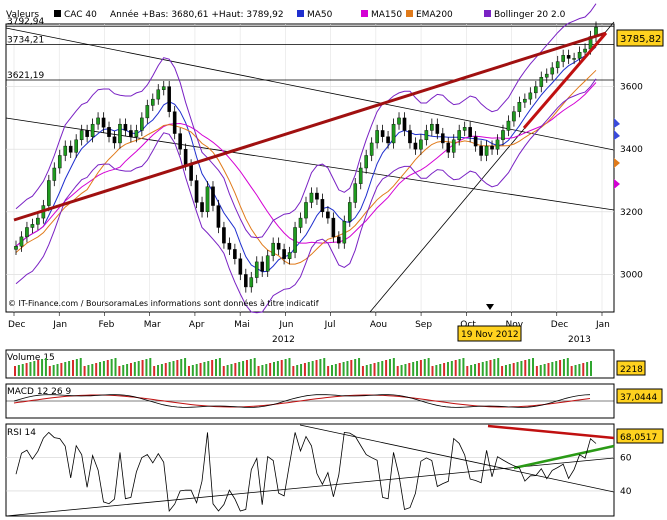 Image resolution: width=667 pixels, height=520 pixels. I want to click on x-tick-label: Dec, so click(16, 325).